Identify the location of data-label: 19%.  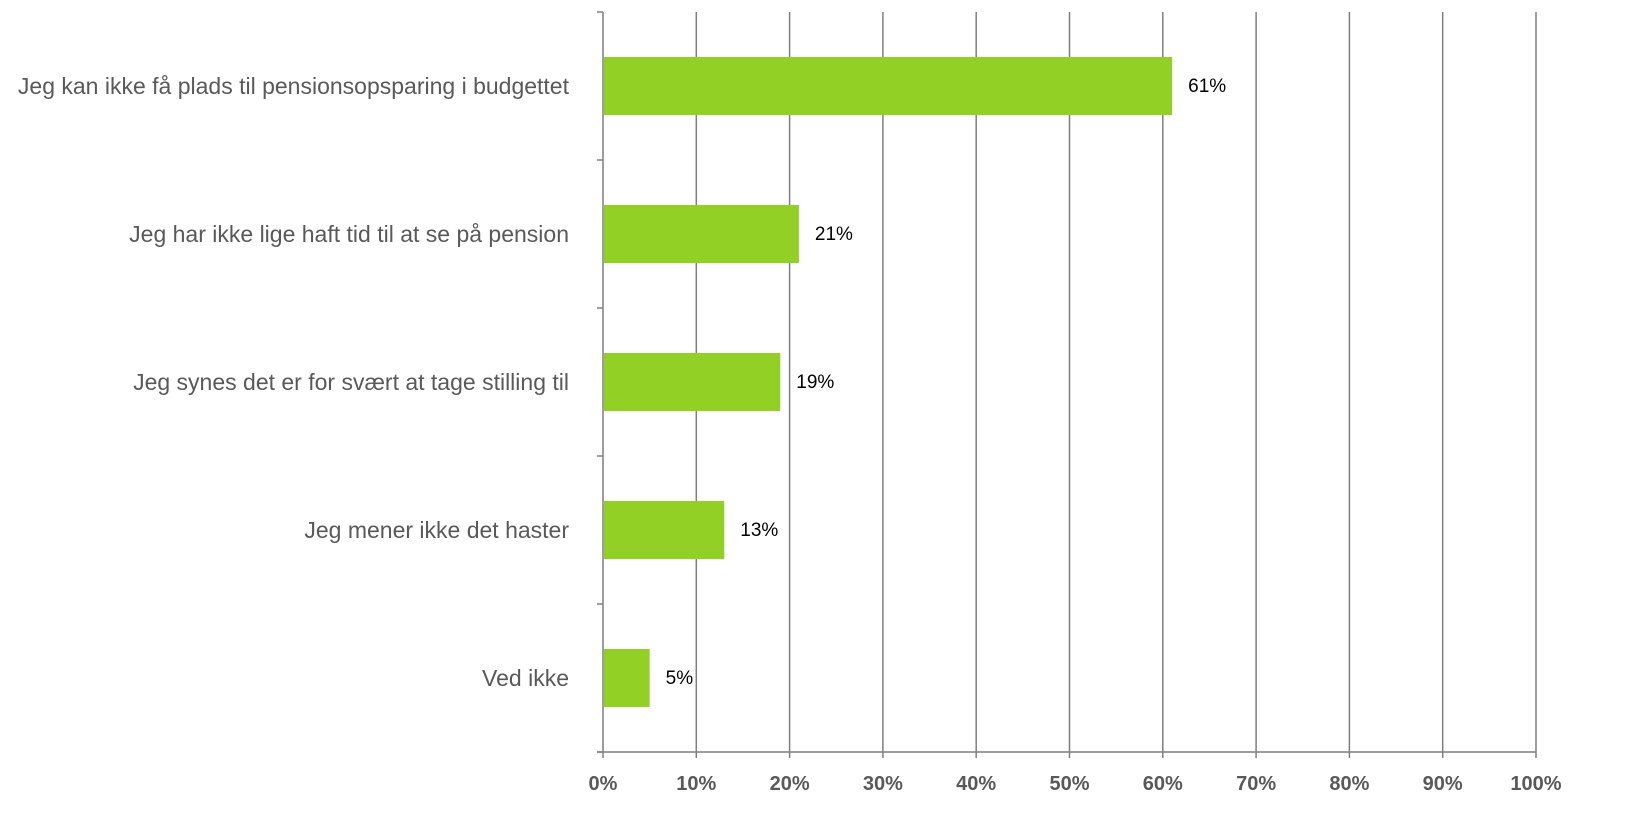
(815, 382).